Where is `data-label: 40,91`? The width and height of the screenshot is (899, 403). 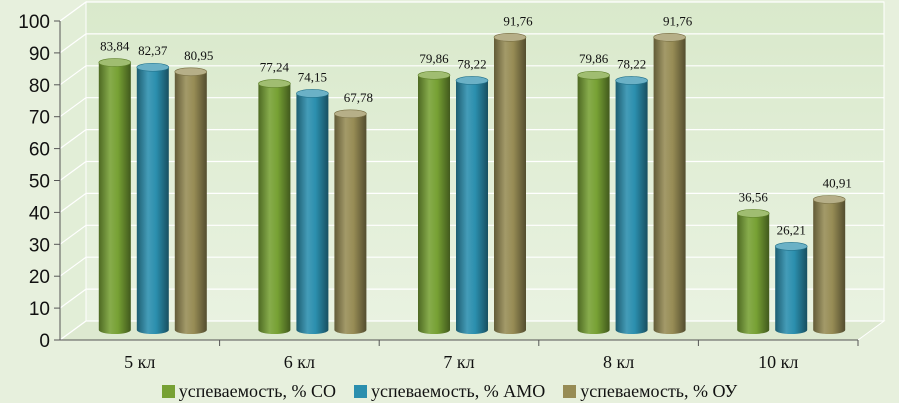 data-label: 40,91 is located at coordinates (837, 182).